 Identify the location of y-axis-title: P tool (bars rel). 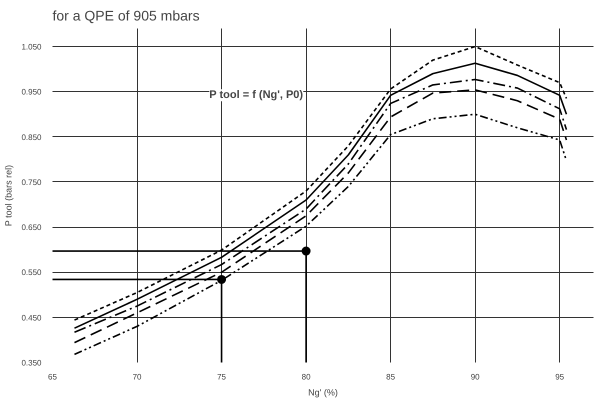
(8, 195).